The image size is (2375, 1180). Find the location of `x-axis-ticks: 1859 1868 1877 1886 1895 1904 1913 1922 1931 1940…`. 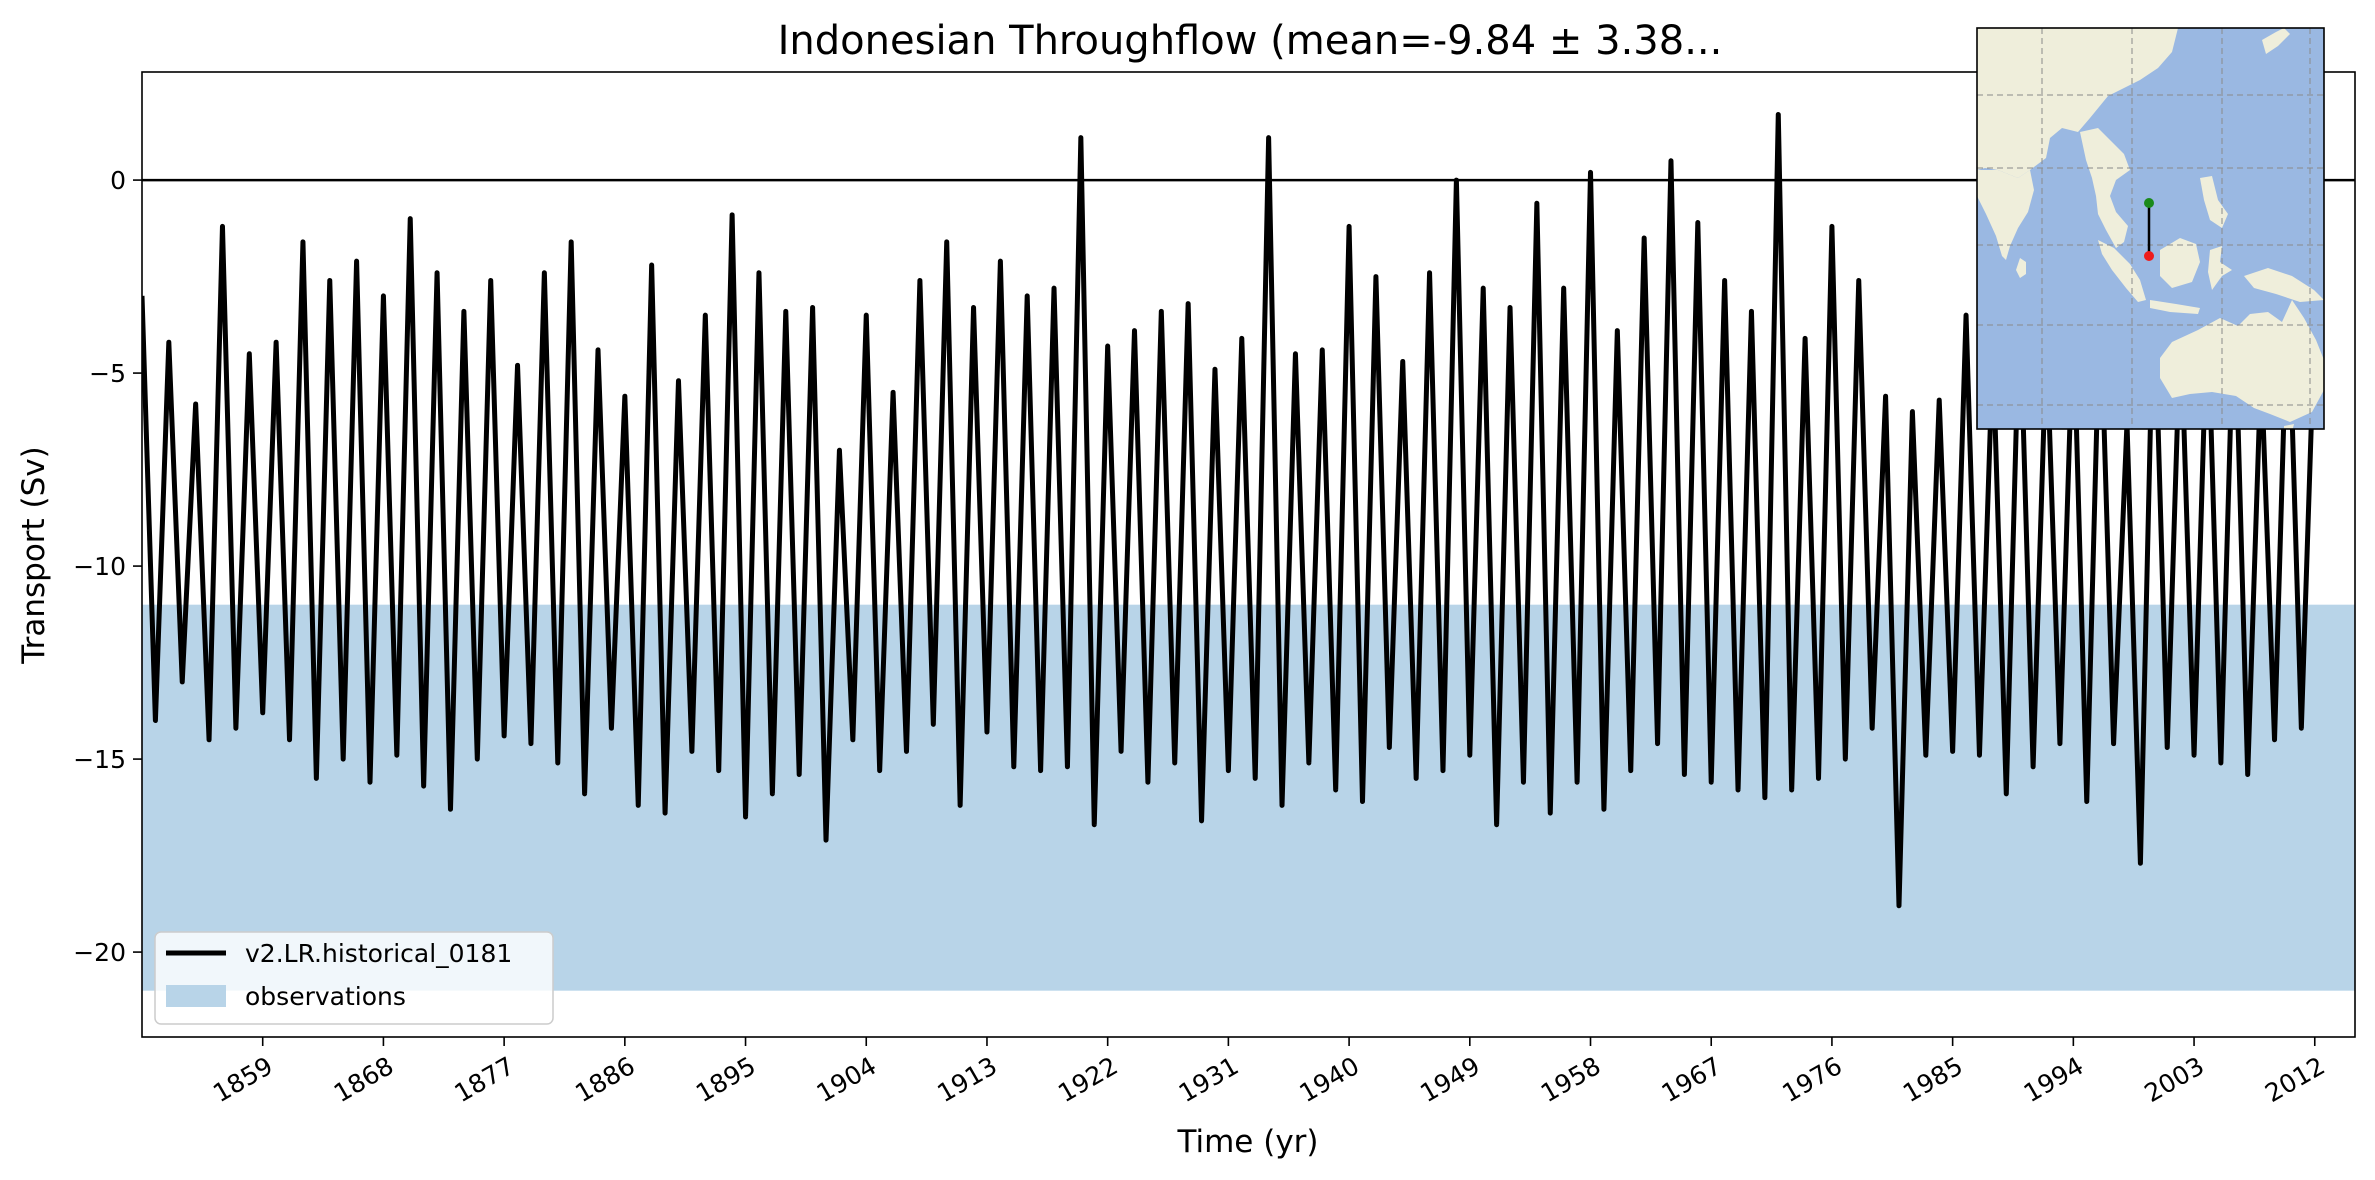

x-axis-ticks: 1859 1868 1877 1886 1895 1904 1913 1922 1931 1940… is located at coordinates (1269, 1072).